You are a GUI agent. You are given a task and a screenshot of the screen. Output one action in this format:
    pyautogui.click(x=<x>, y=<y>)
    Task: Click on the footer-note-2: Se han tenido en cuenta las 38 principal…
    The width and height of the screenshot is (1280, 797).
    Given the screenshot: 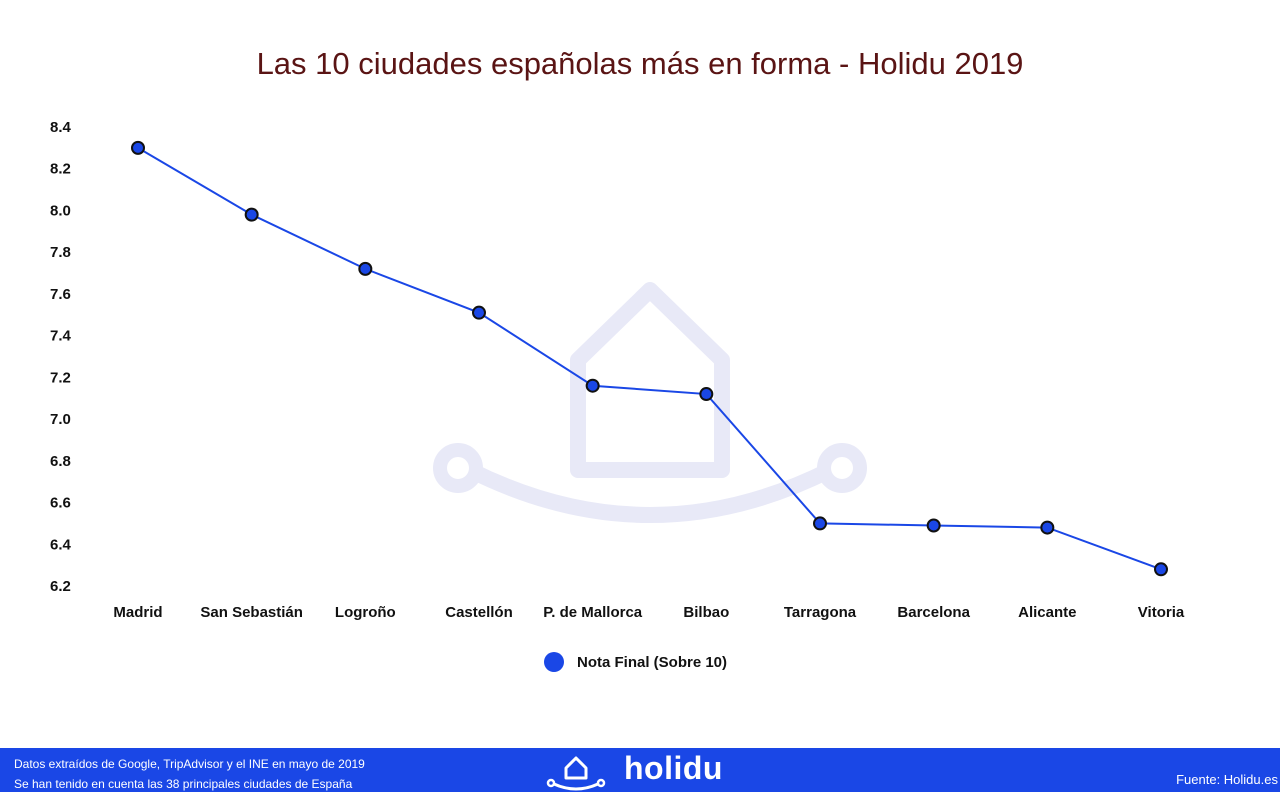 What is the action you would take?
    pyautogui.click(x=183, y=784)
    